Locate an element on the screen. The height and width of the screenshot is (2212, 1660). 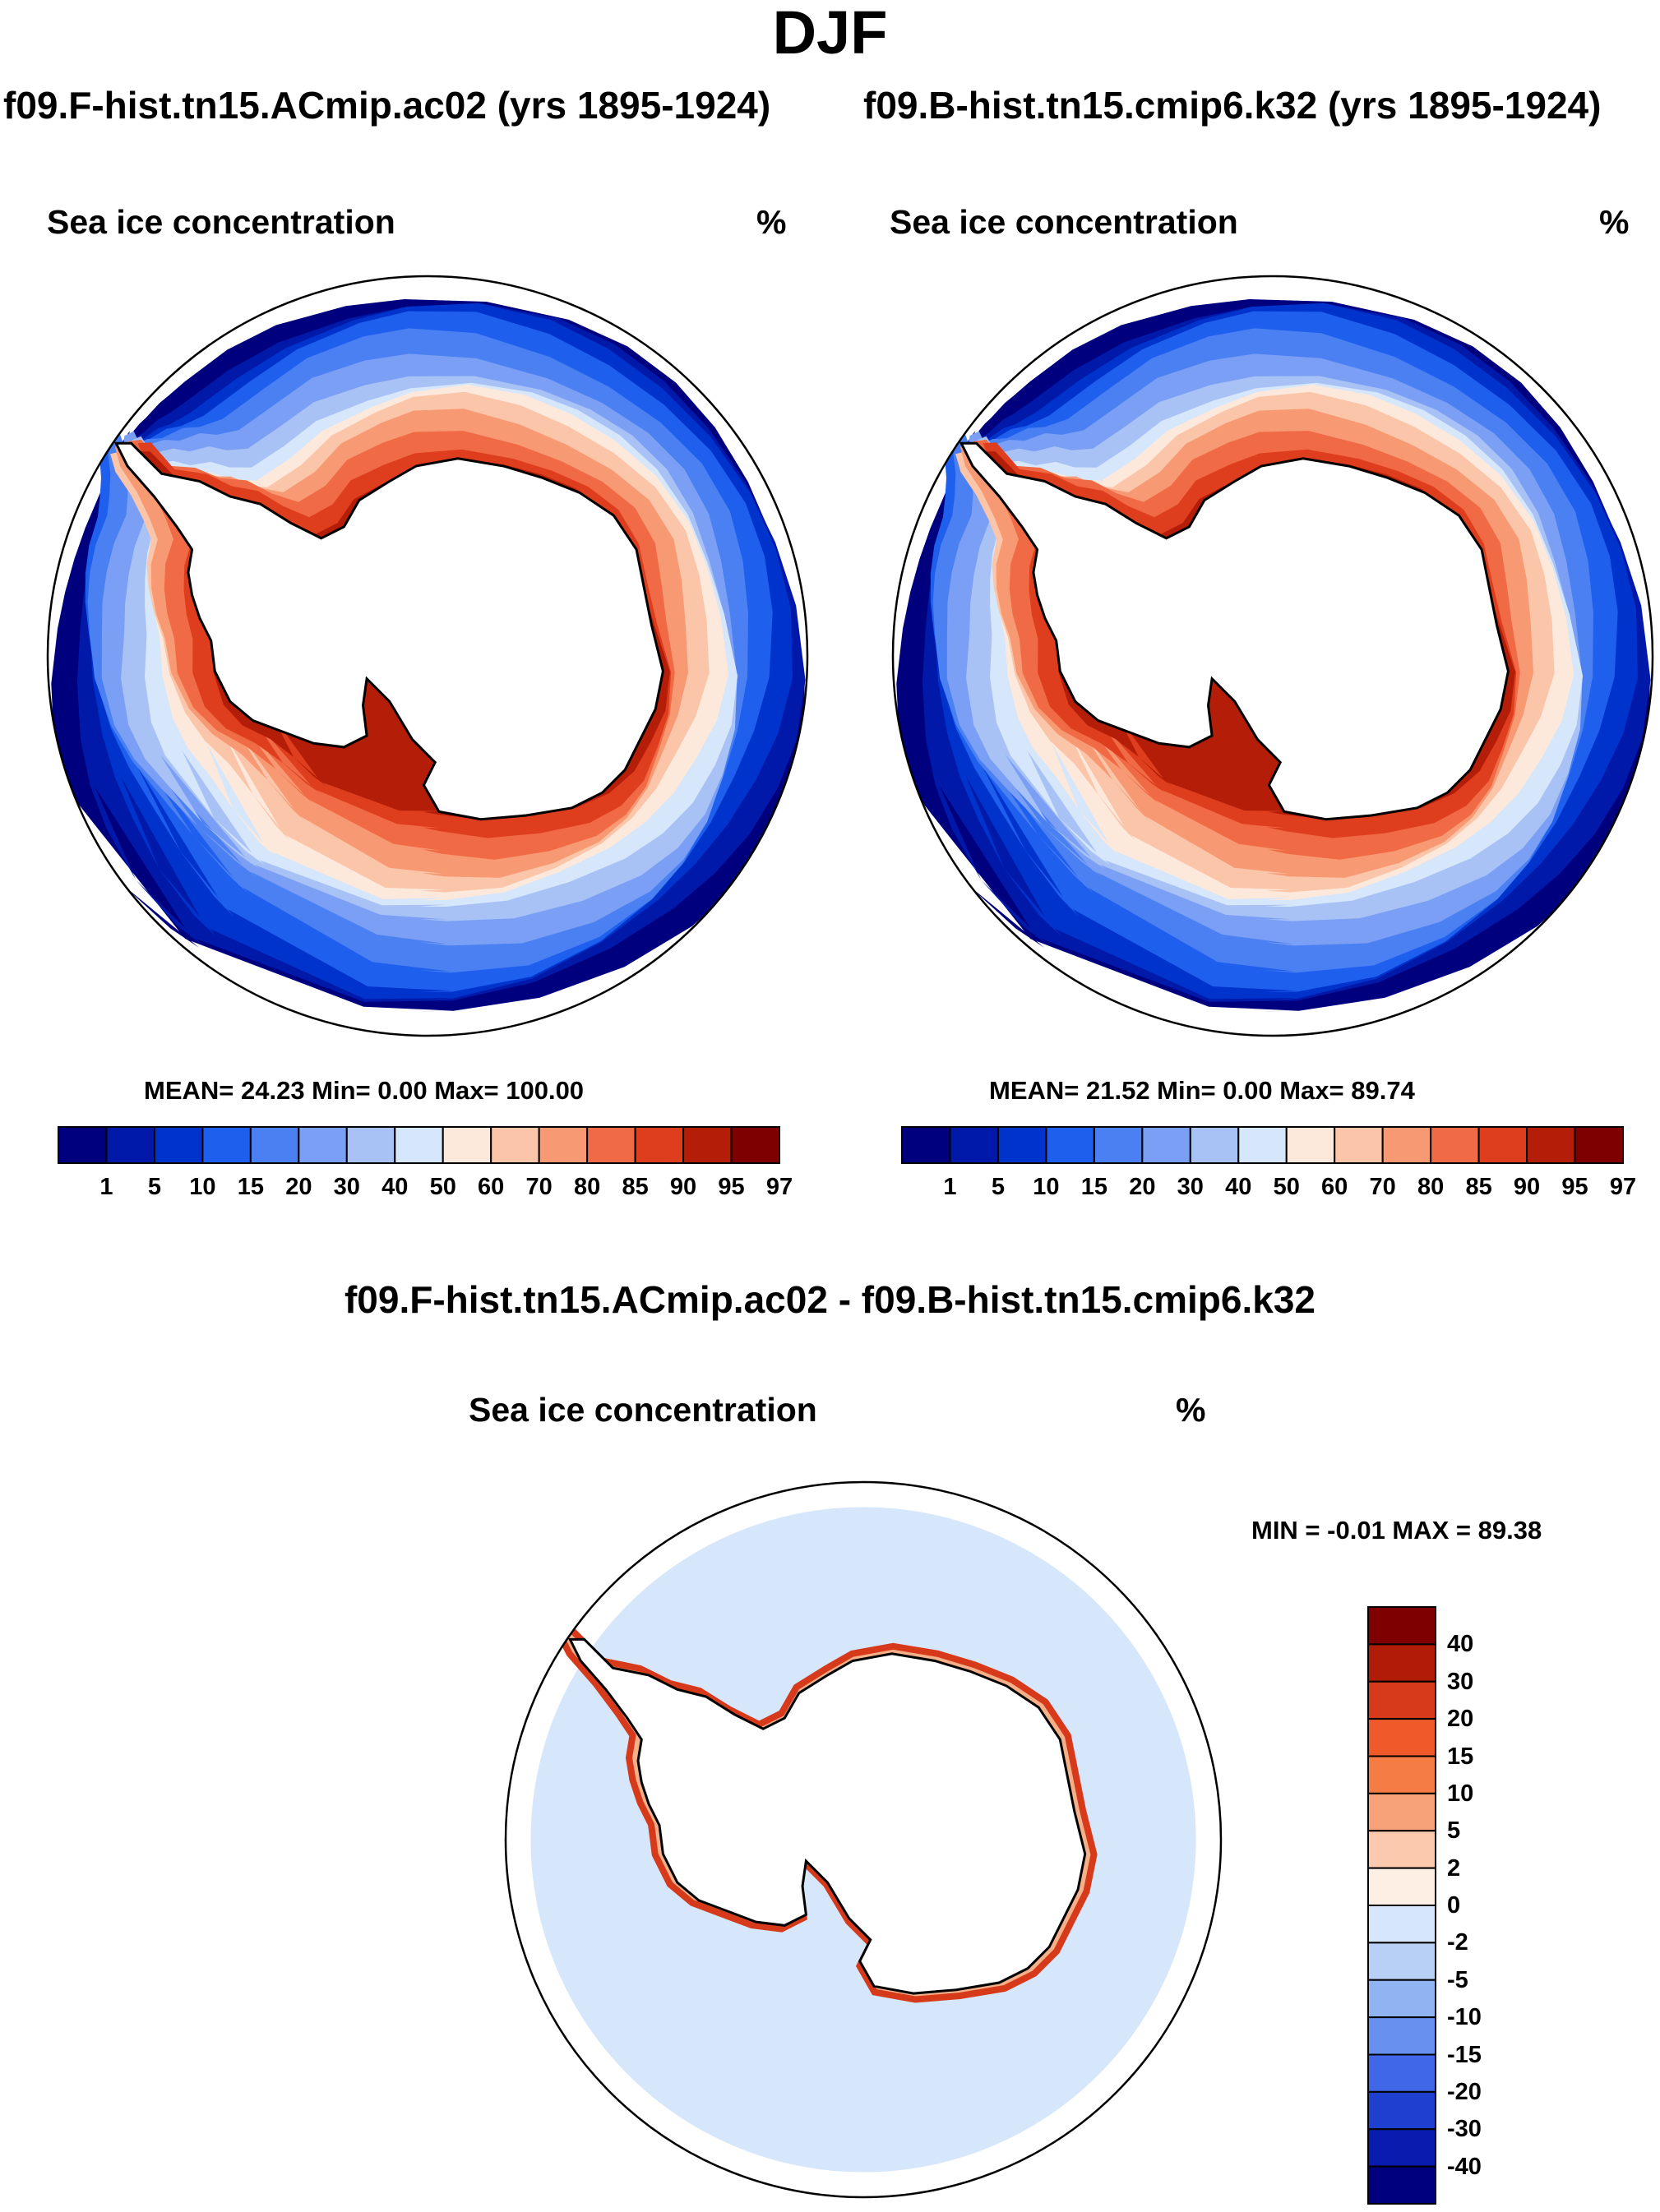
diff-variable: Sea ice concentration is located at coordinates (643, 1410).